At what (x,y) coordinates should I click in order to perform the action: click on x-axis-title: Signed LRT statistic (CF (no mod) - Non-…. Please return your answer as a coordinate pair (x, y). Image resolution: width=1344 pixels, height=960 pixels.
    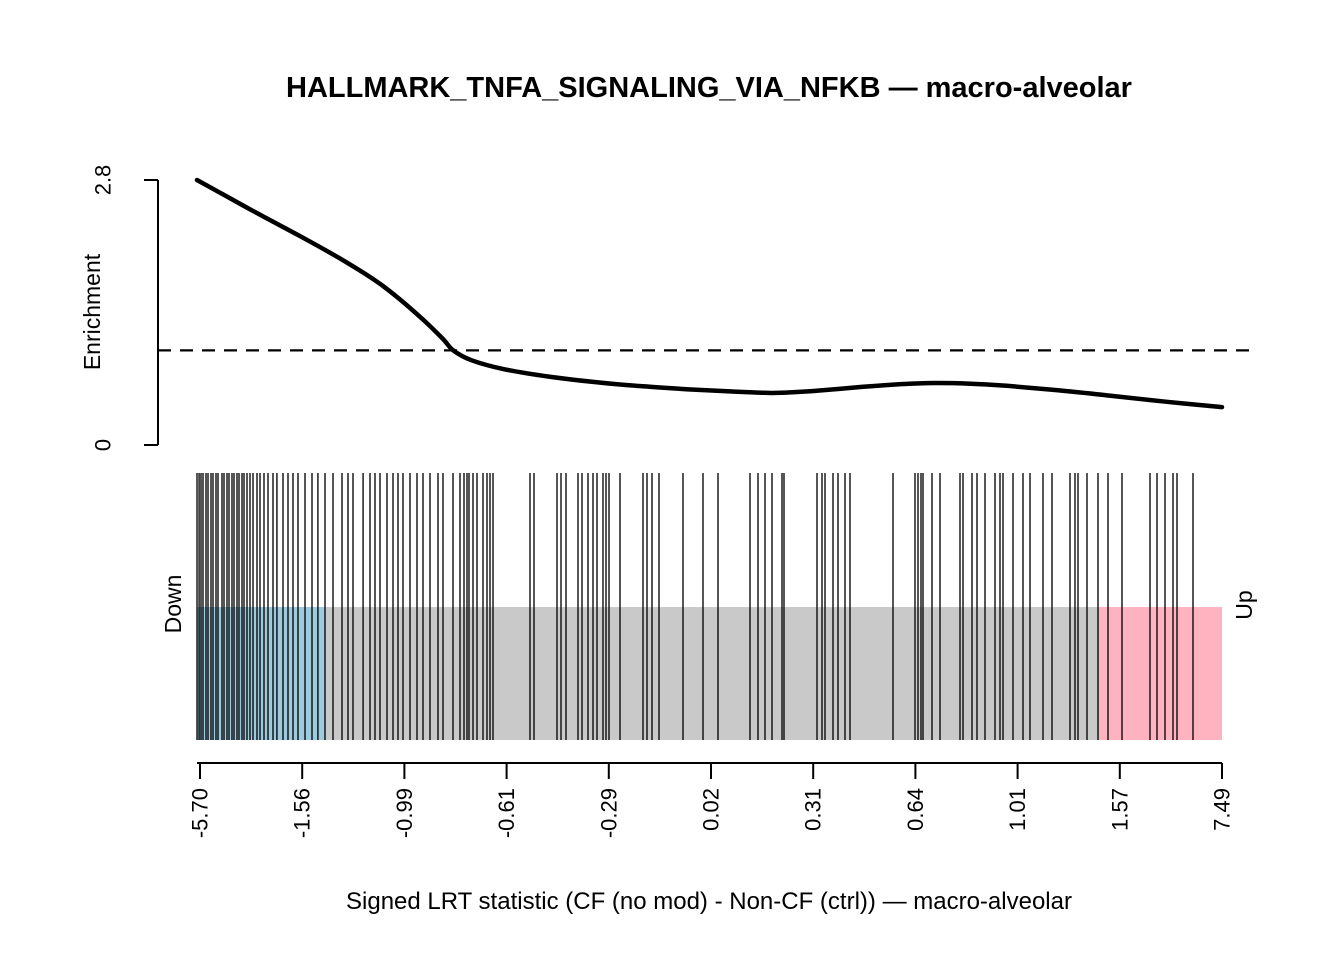
    Looking at the image, I should click on (709, 901).